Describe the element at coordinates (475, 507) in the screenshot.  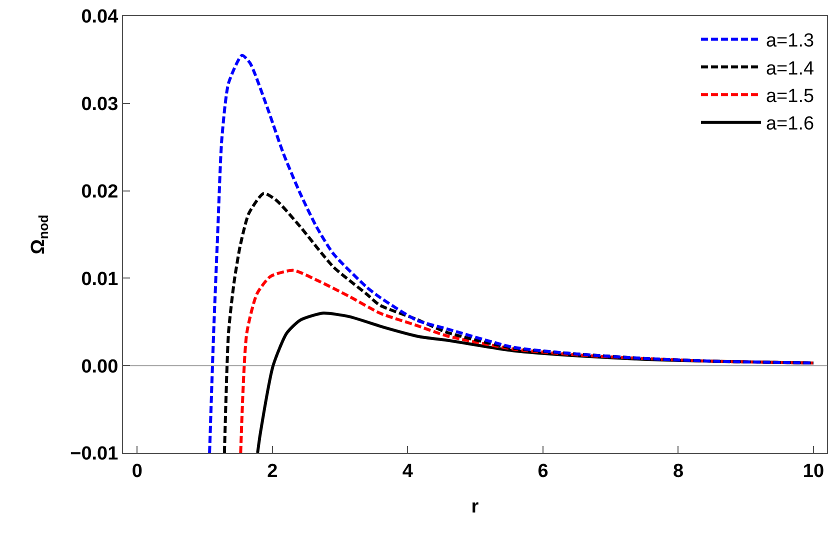
I see `x-axis-title: r` at that location.